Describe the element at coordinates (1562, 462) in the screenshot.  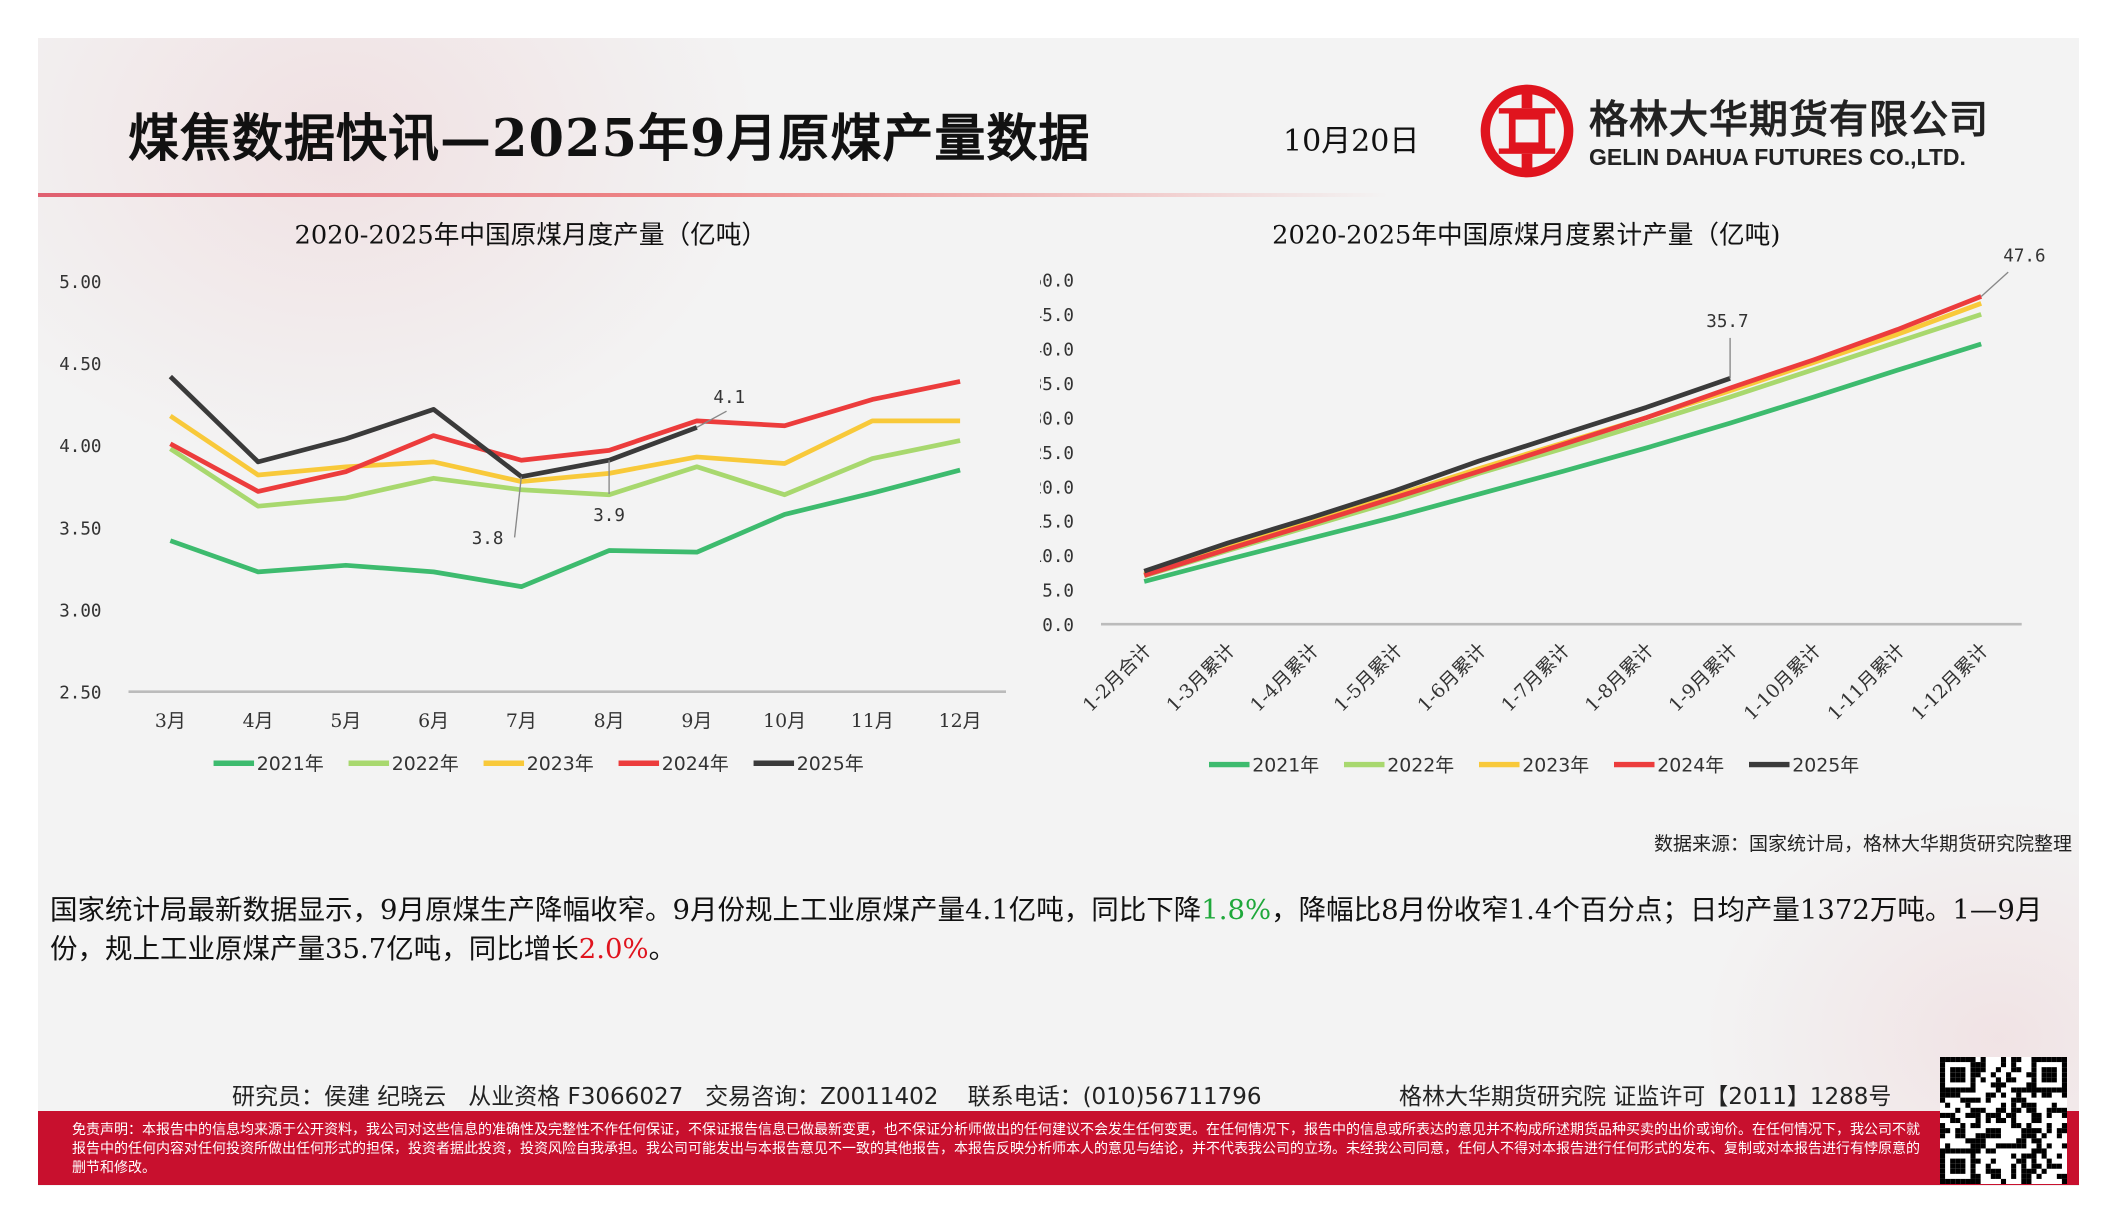
I see `series-line-2021年` at that location.